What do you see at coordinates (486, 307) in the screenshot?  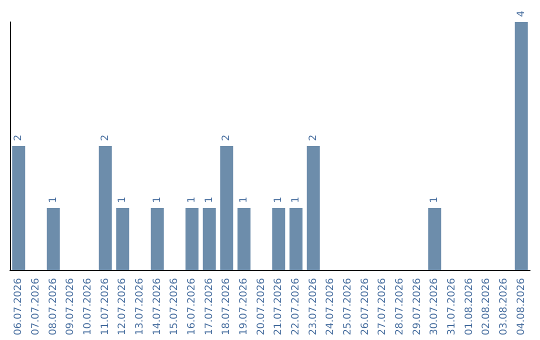 I see `x-tick-label: 02.08.2026` at bounding box center [486, 307].